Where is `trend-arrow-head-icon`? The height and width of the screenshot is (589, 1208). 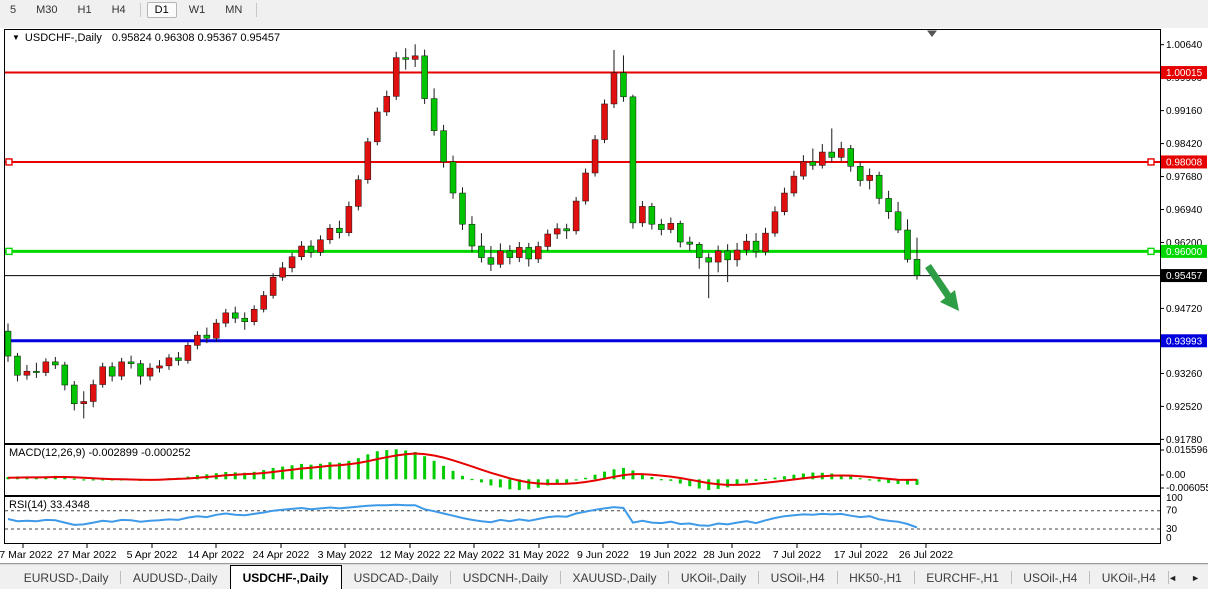 trend-arrow-head-icon is located at coordinates (949, 300).